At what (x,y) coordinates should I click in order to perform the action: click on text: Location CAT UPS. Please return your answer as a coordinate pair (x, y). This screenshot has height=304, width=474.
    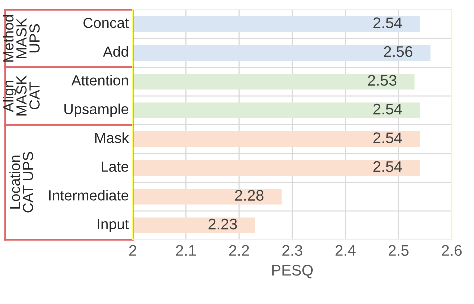
    Looking at the image, I should click on (22, 182).